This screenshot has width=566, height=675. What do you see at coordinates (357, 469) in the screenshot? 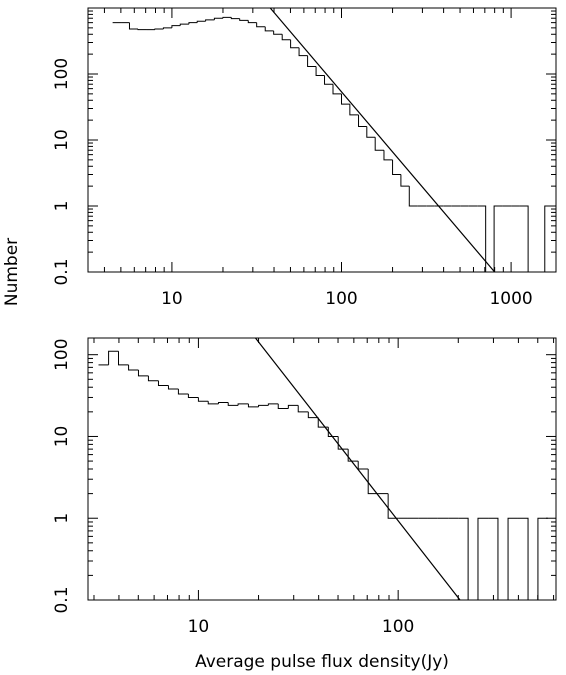
I see `fit-line` at bounding box center [357, 469].